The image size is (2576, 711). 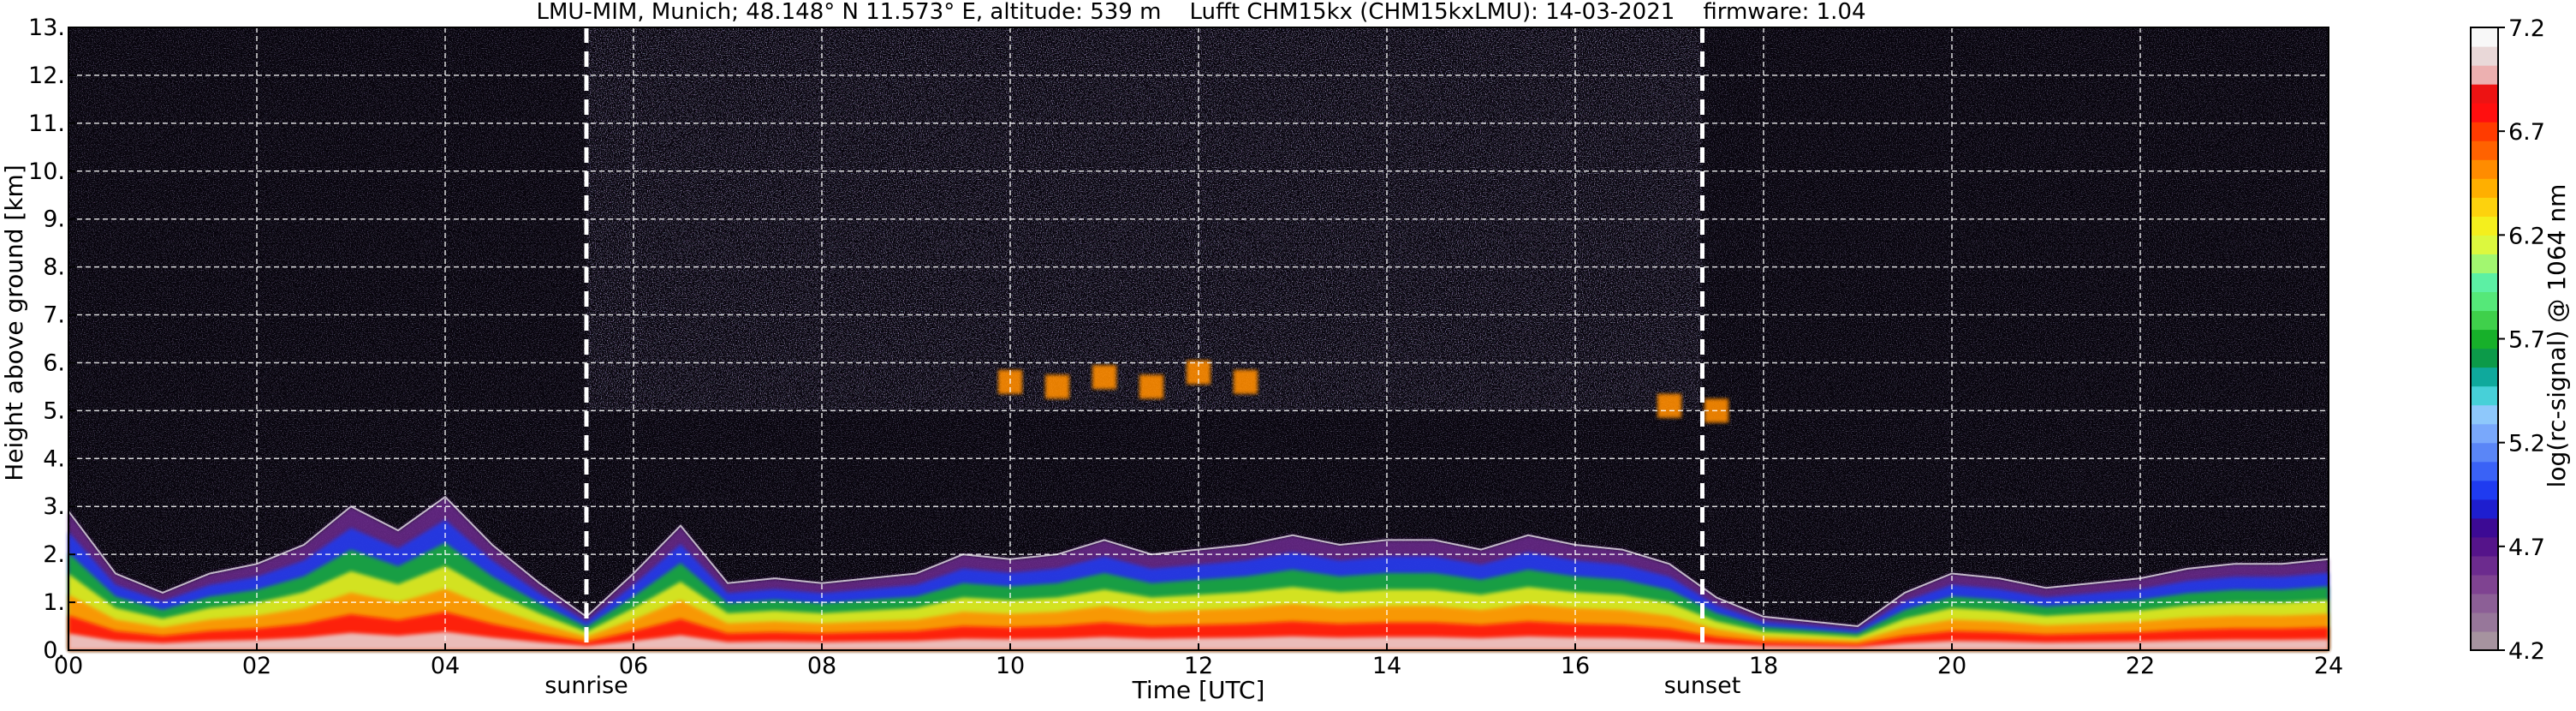 What do you see at coordinates (54, 316) in the screenshot?
I see `y-tick-label: 7.` at bounding box center [54, 316].